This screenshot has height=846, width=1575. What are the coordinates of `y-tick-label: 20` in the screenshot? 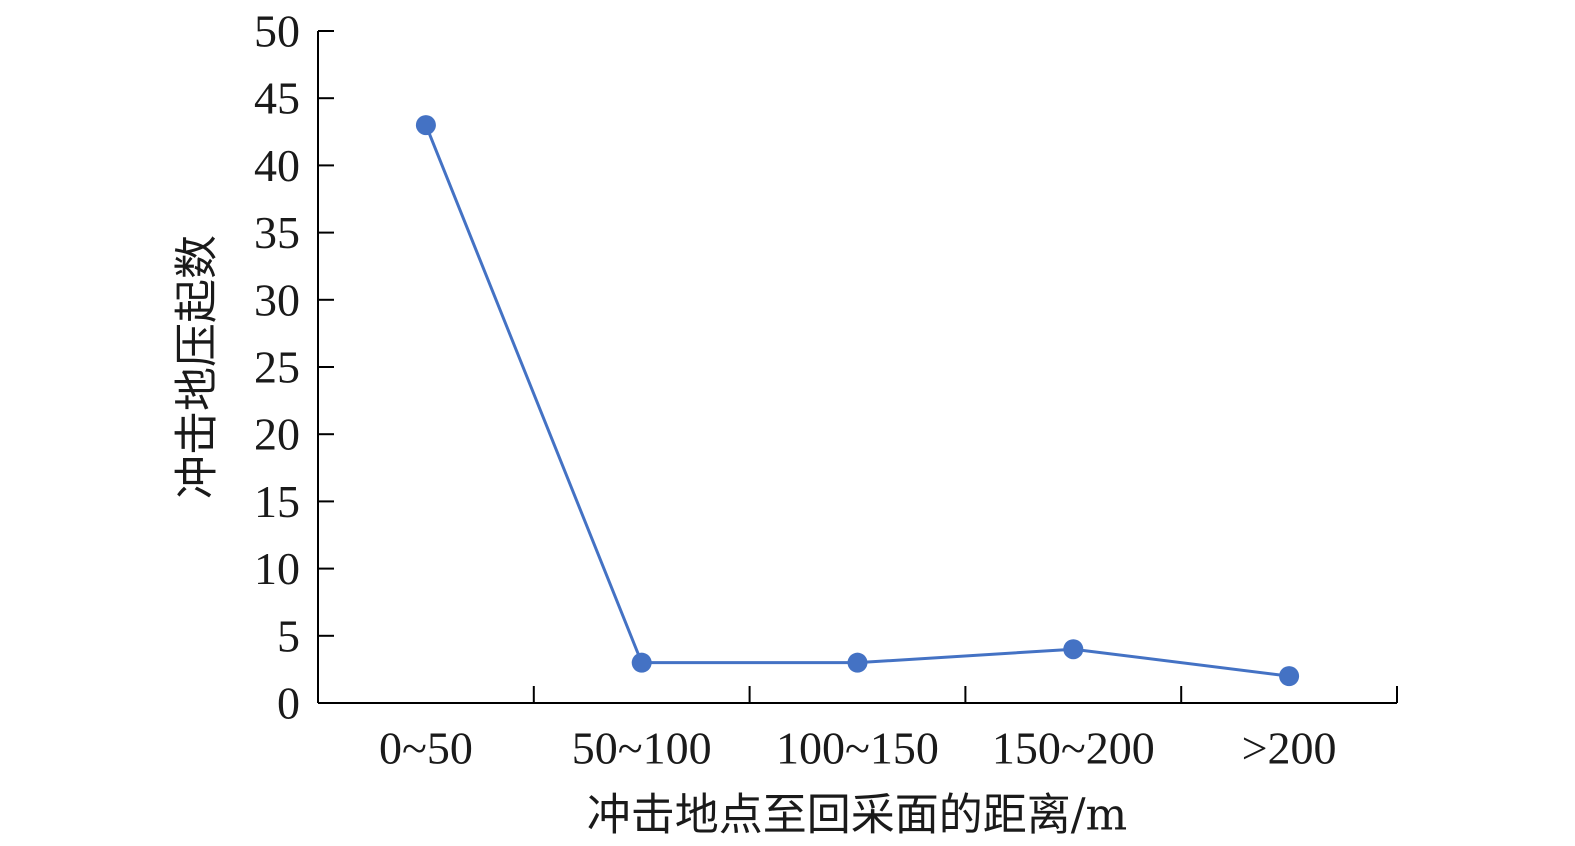 It's located at (277, 434).